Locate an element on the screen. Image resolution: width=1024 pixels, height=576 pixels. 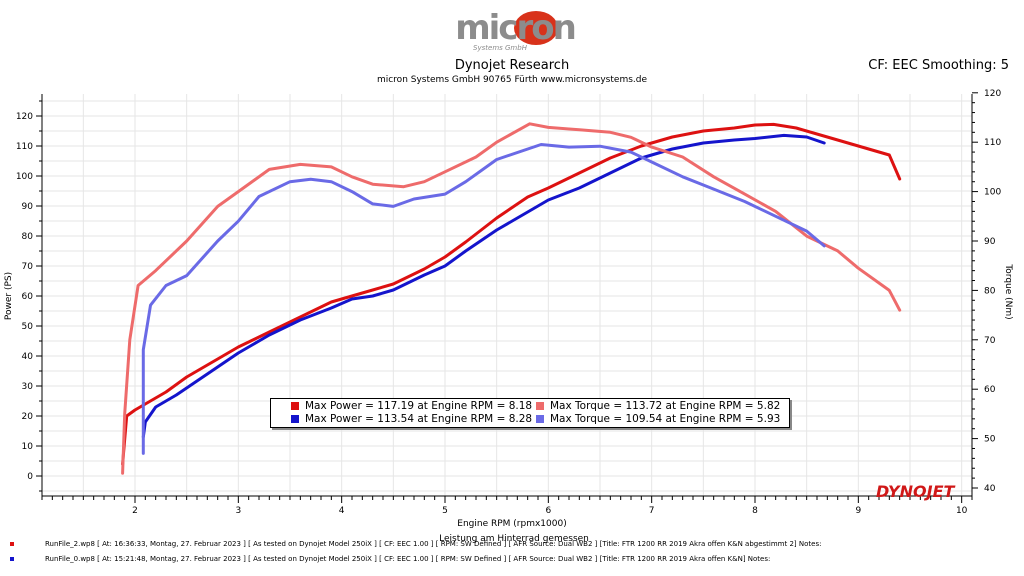
logo-text: micron is located at coordinates (515, 28).